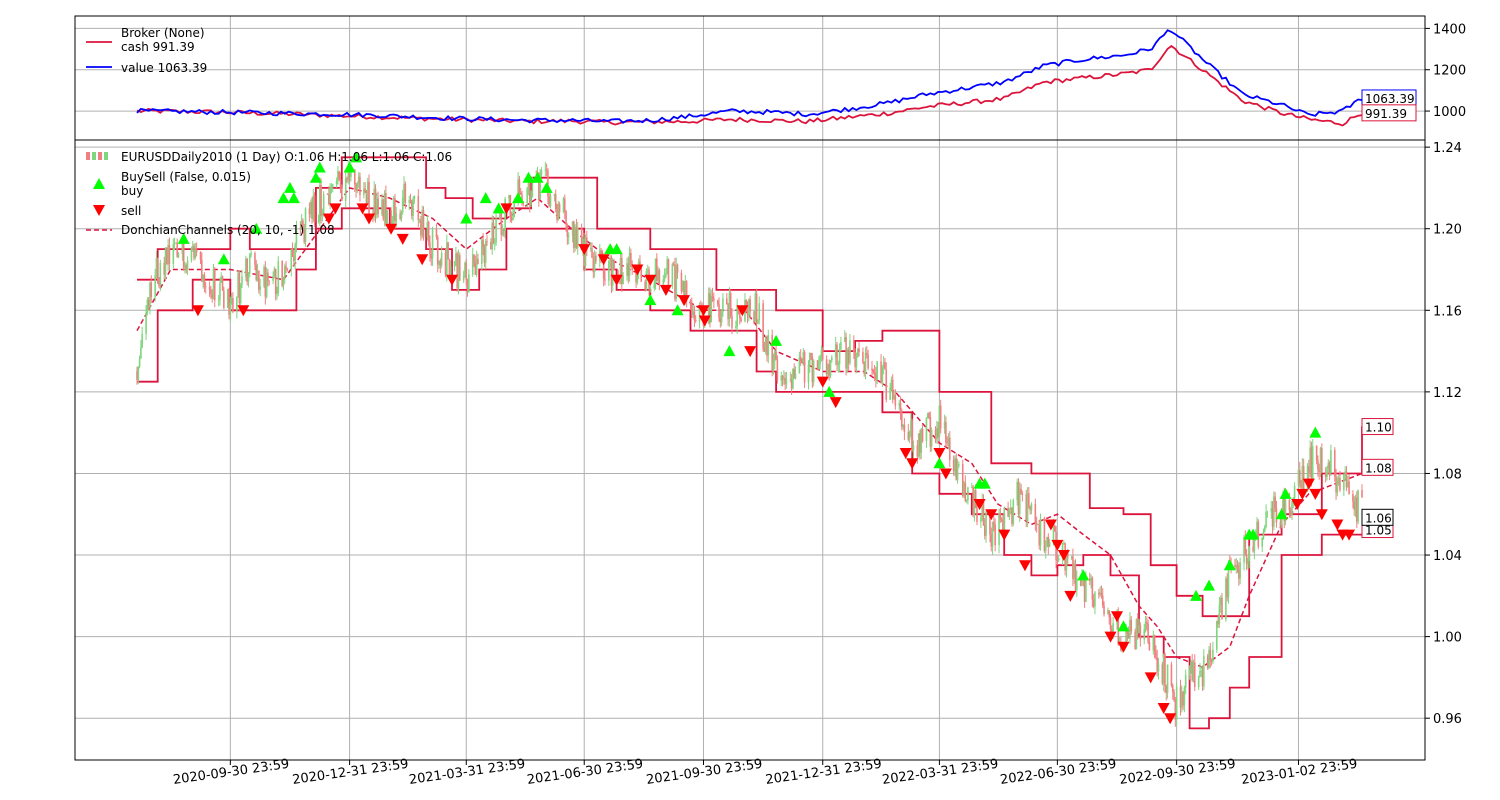  What do you see at coordinates (1377, 478) in the screenshot?
I see `price-end-labels: 1.10 1.08 1.051.06` at bounding box center [1377, 478].